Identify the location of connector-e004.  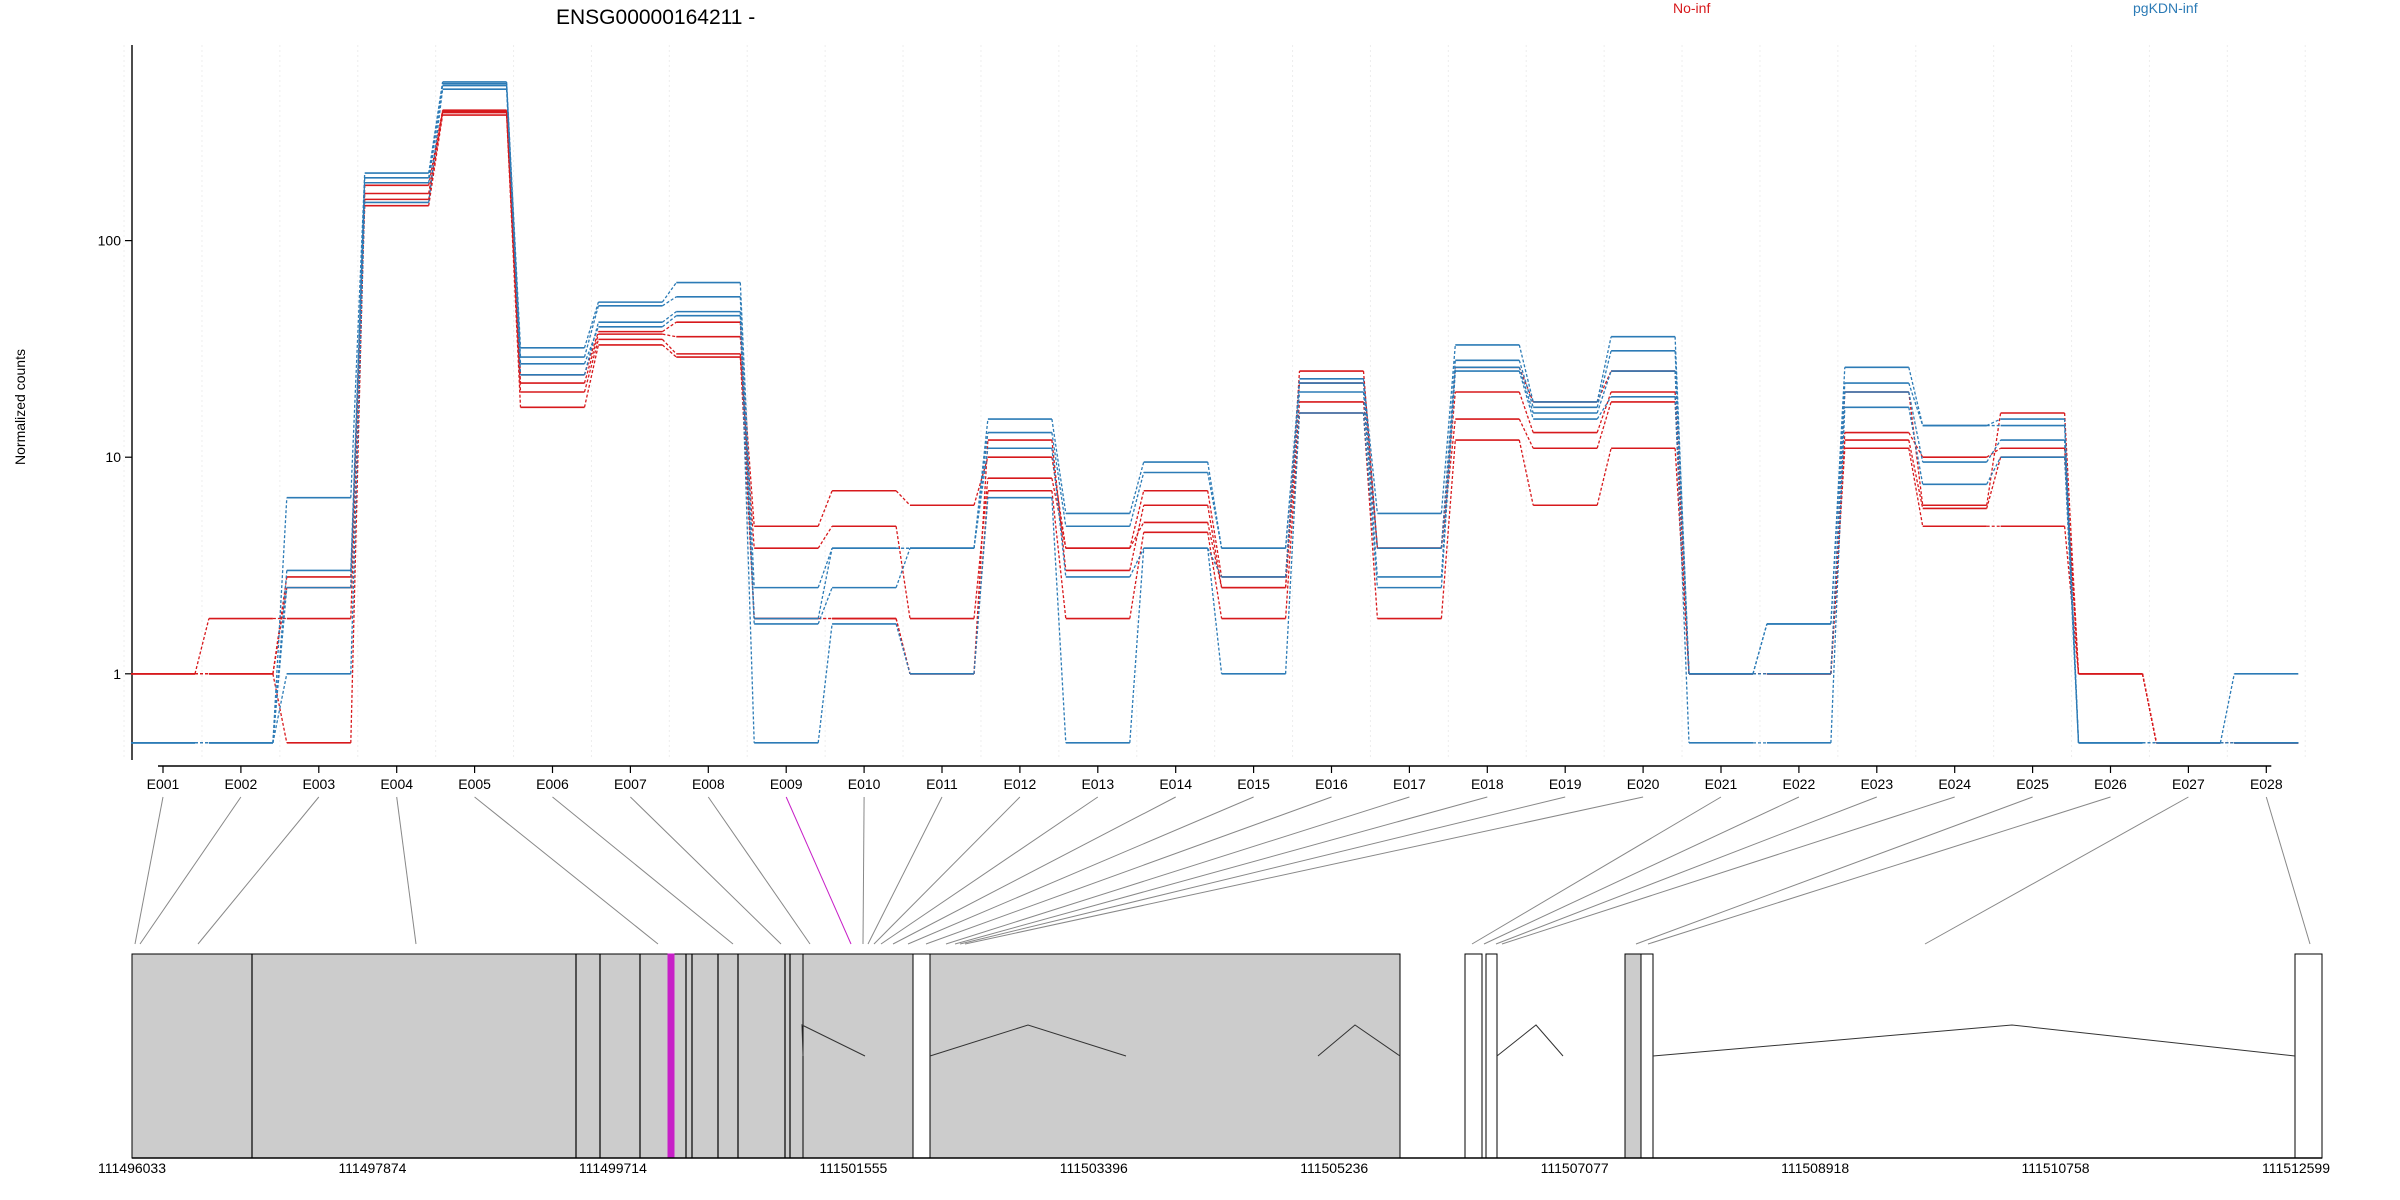
(406, 870).